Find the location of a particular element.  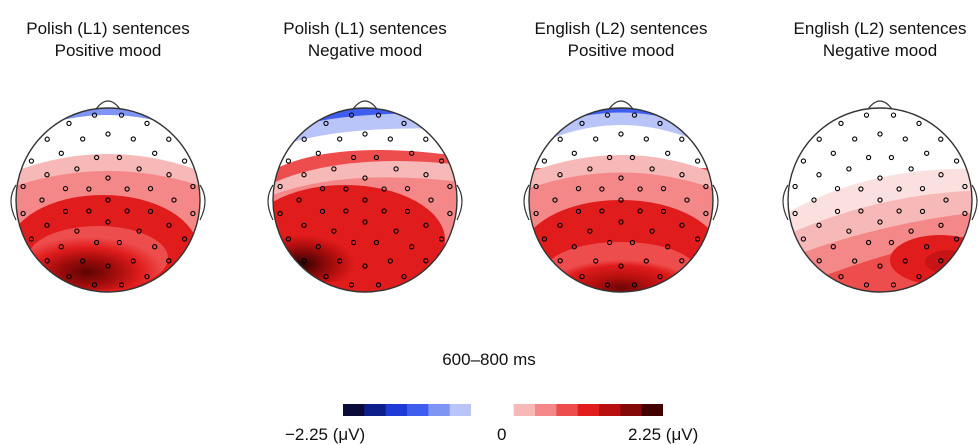

colorbar is located at coordinates (503, 410).